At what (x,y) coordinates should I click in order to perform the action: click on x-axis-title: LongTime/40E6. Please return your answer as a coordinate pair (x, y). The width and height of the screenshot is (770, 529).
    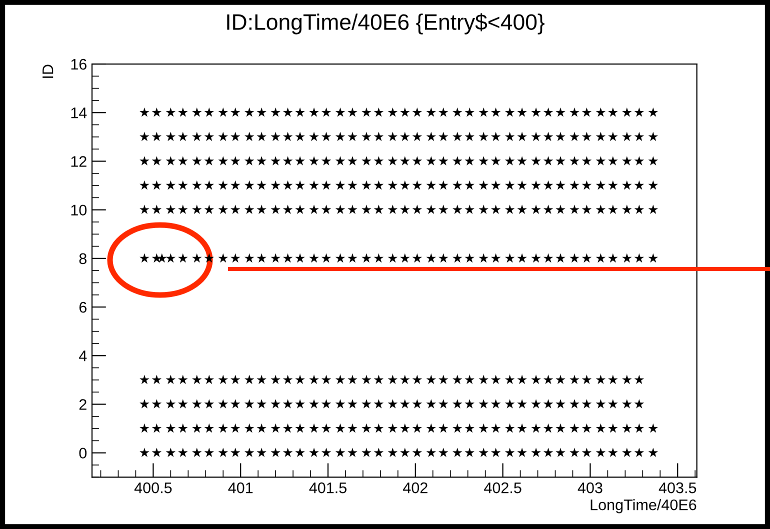
    Looking at the image, I should click on (643, 506).